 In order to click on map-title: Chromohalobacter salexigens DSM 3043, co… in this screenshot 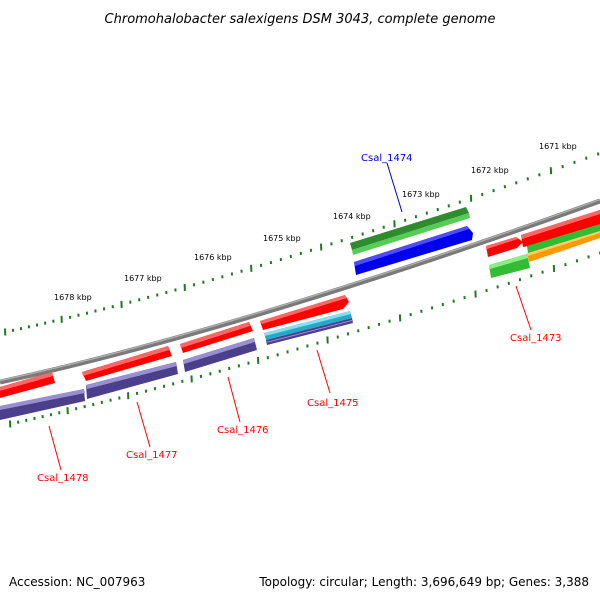, I will do `click(300, 19)`.